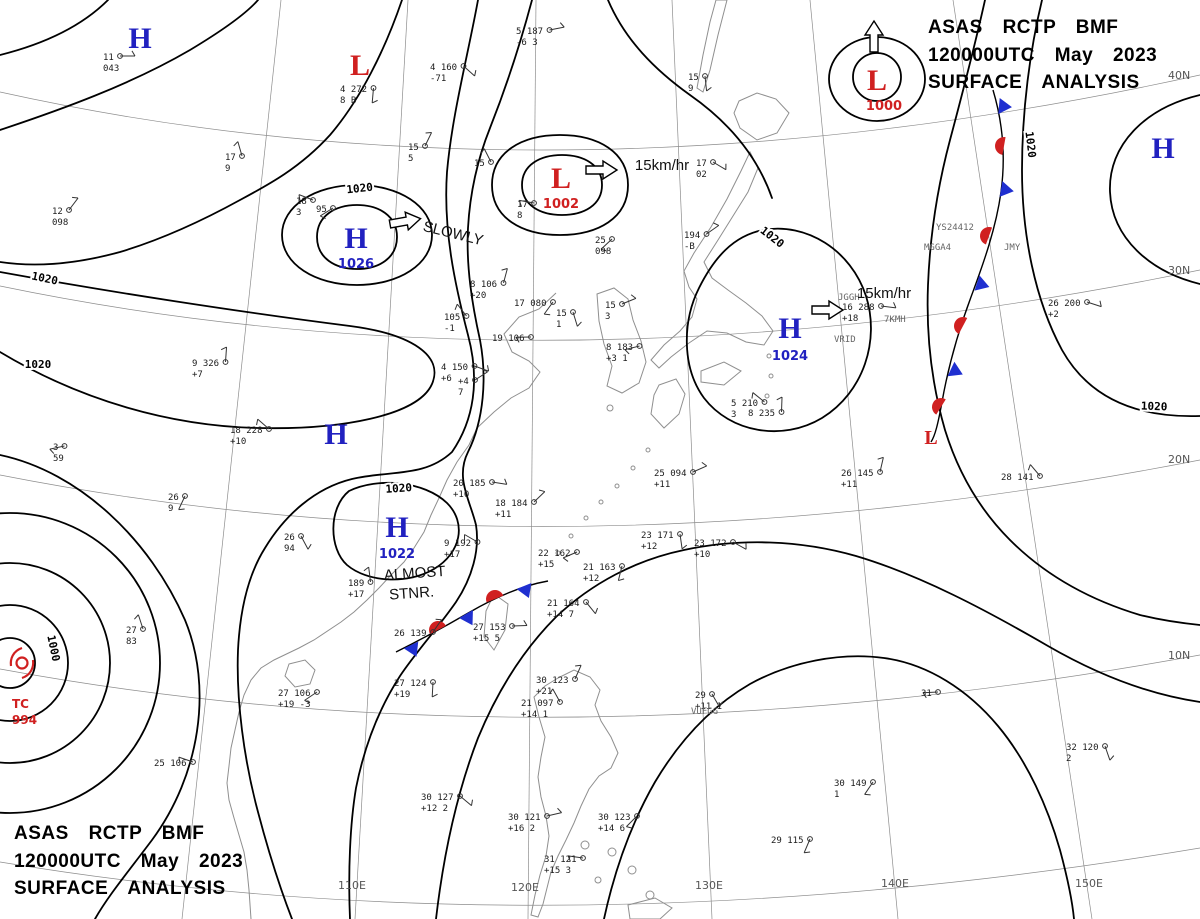 The height and width of the screenshot is (919, 1200). I want to click on station-value-bottom: +2, so click(1053, 315).